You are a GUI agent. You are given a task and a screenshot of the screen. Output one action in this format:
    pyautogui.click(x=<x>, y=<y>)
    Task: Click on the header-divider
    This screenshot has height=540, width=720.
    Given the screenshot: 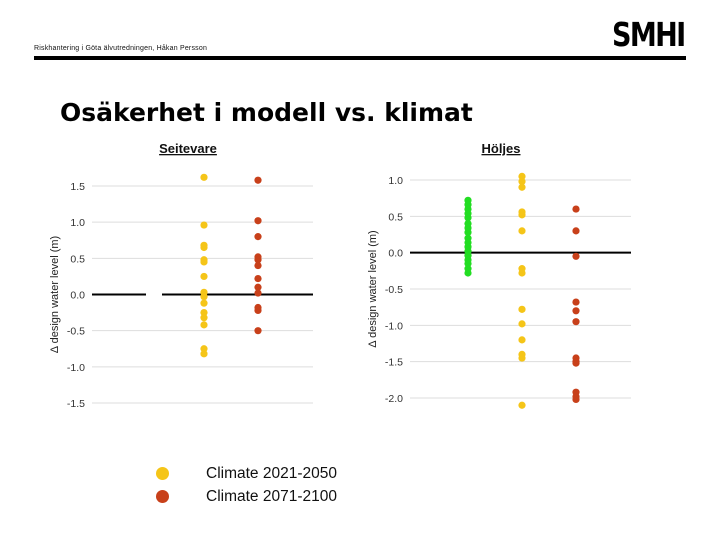 What is the action you would take?
    pyautogui.click(x=360, y=58)
    